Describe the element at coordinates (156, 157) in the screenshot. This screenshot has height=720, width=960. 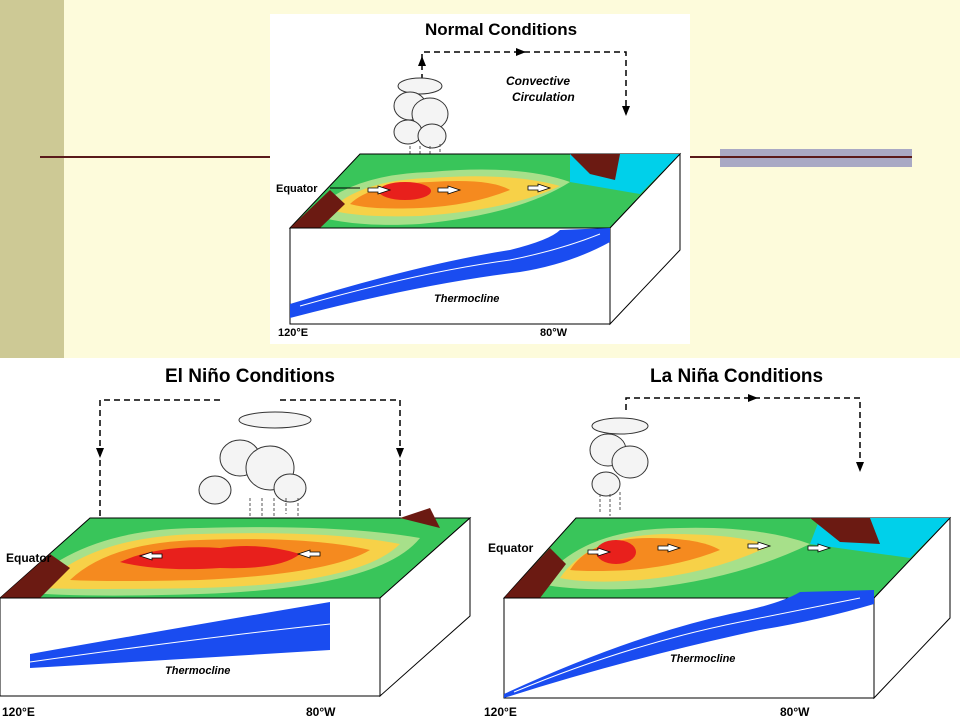
I see `slide-rule-left` at that location.